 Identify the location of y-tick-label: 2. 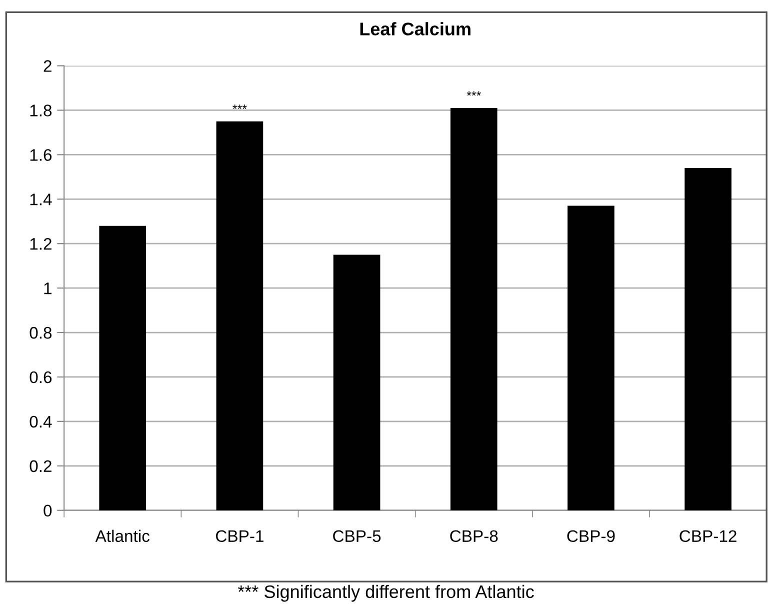
(48, 66).